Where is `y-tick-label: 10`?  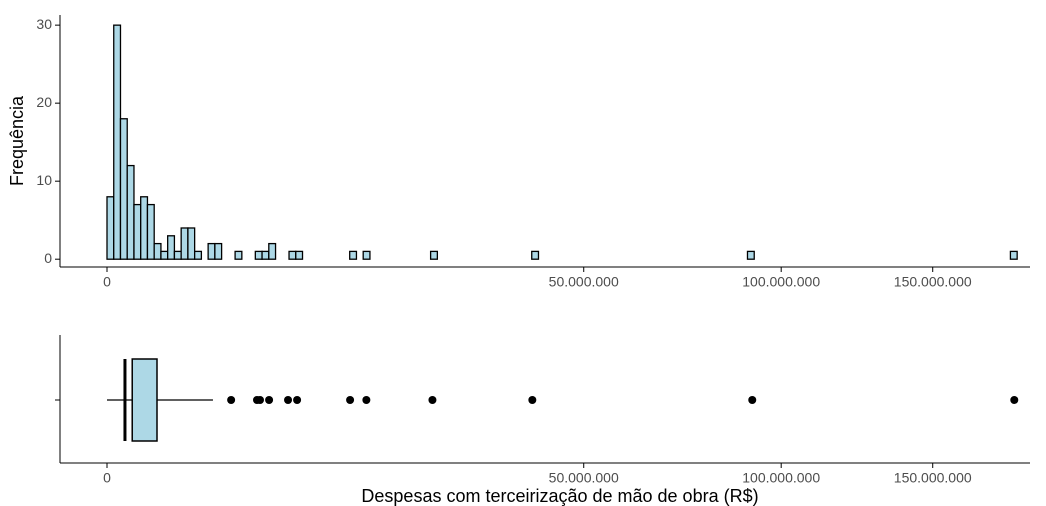
y-tick-label: 10 is located at coordinates (44, 180).